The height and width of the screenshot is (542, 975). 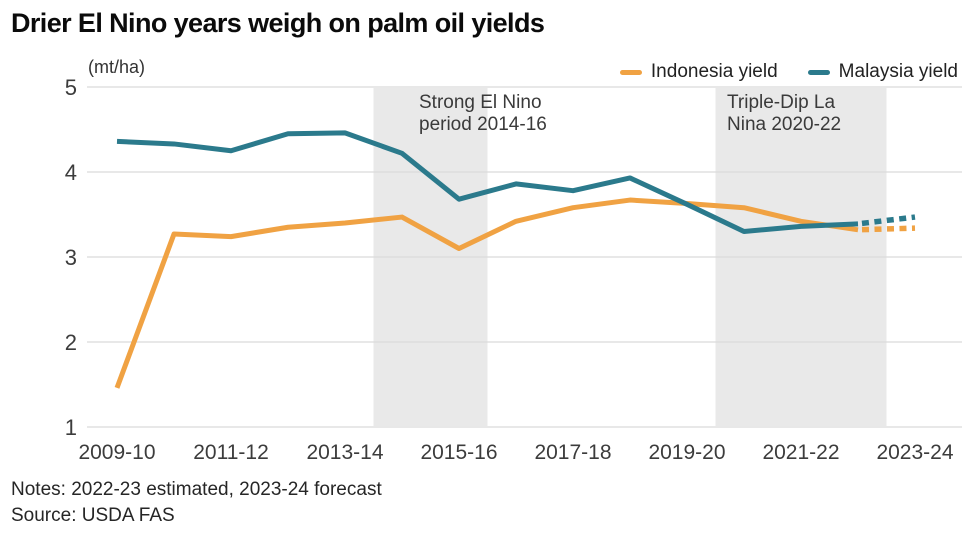 What do you see at coordinates (231, 452) in the screenshot?
I see `x-tick-label: 2011-12` at bounding box center [231, 452].